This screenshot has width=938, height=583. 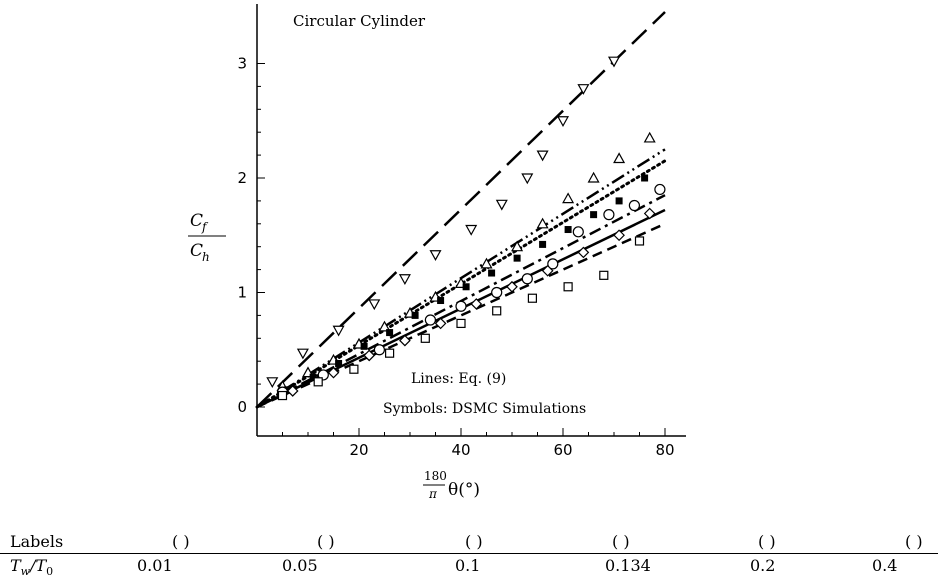 What do you see at coordinates (37, 541) in the screenshot?
I see `table-header-labels: Labels` at bounding box center [37, 541].